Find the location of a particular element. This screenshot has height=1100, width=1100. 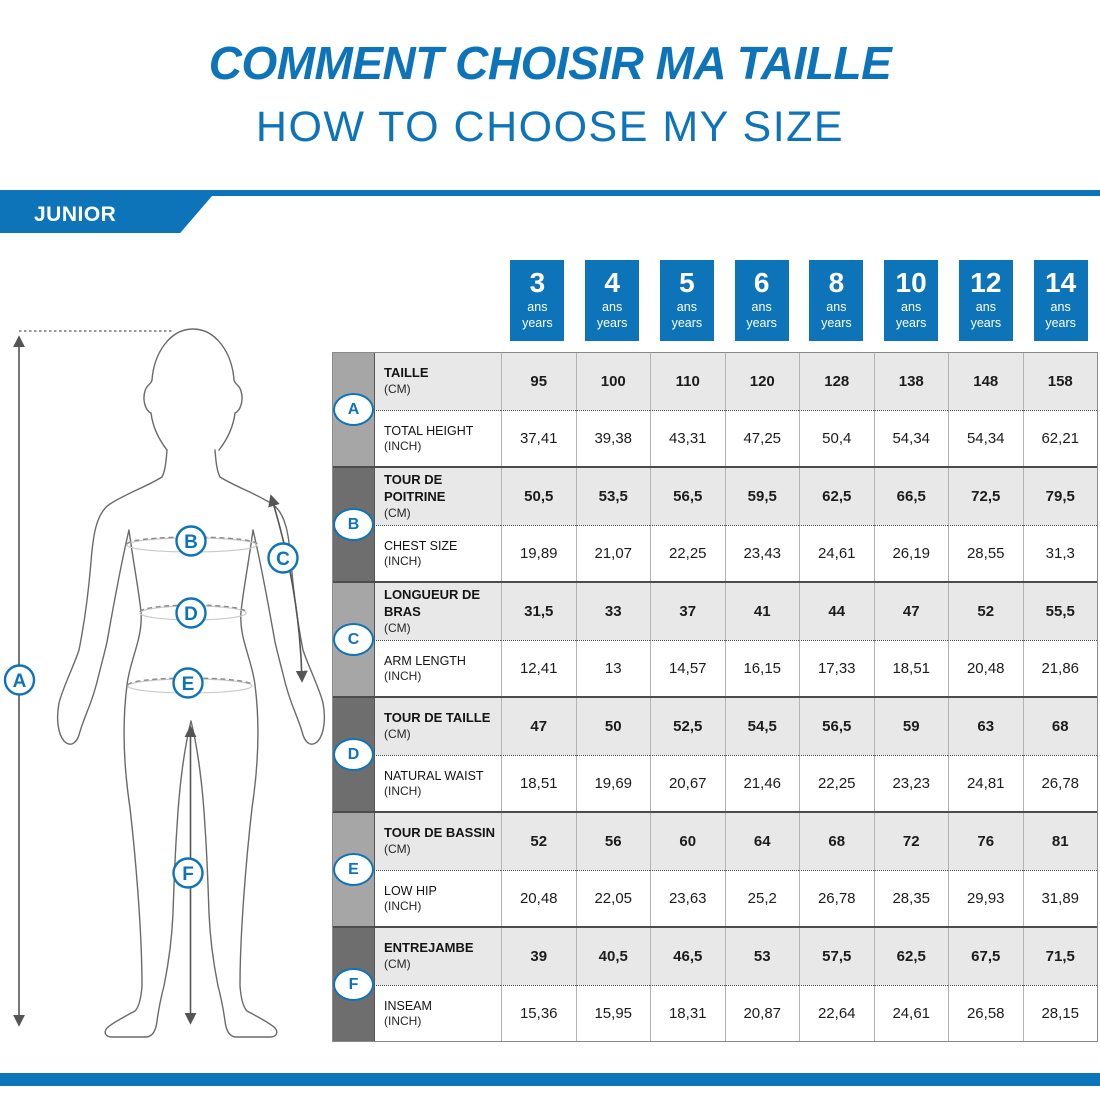

table-letter-badge: D is located at coordinates (353, 754).